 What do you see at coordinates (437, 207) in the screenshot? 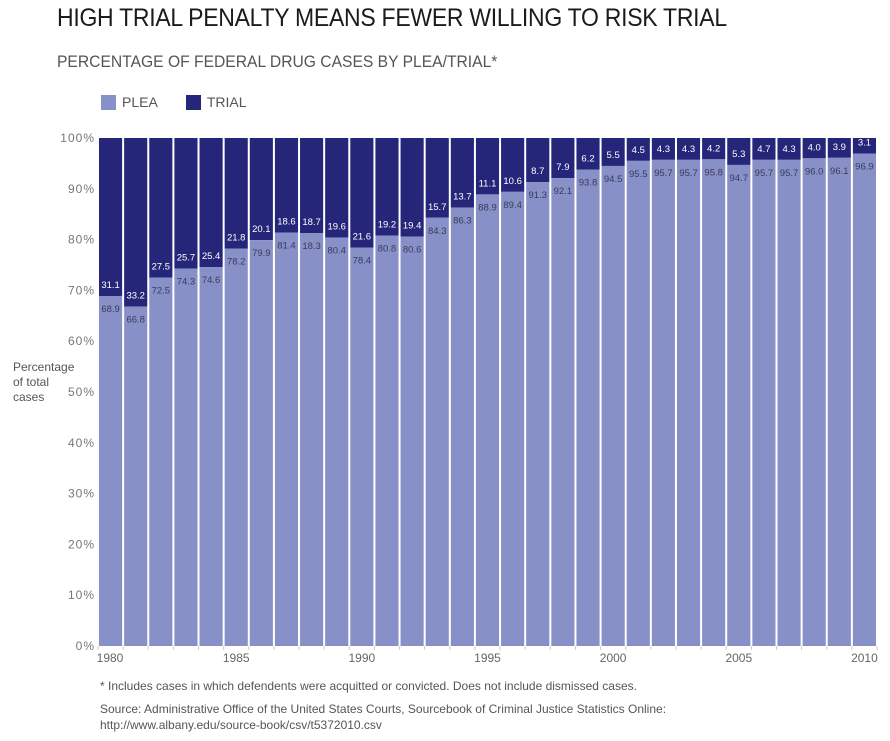
I see `data-label-trial: 15.7` at bounding box center [437, 207].